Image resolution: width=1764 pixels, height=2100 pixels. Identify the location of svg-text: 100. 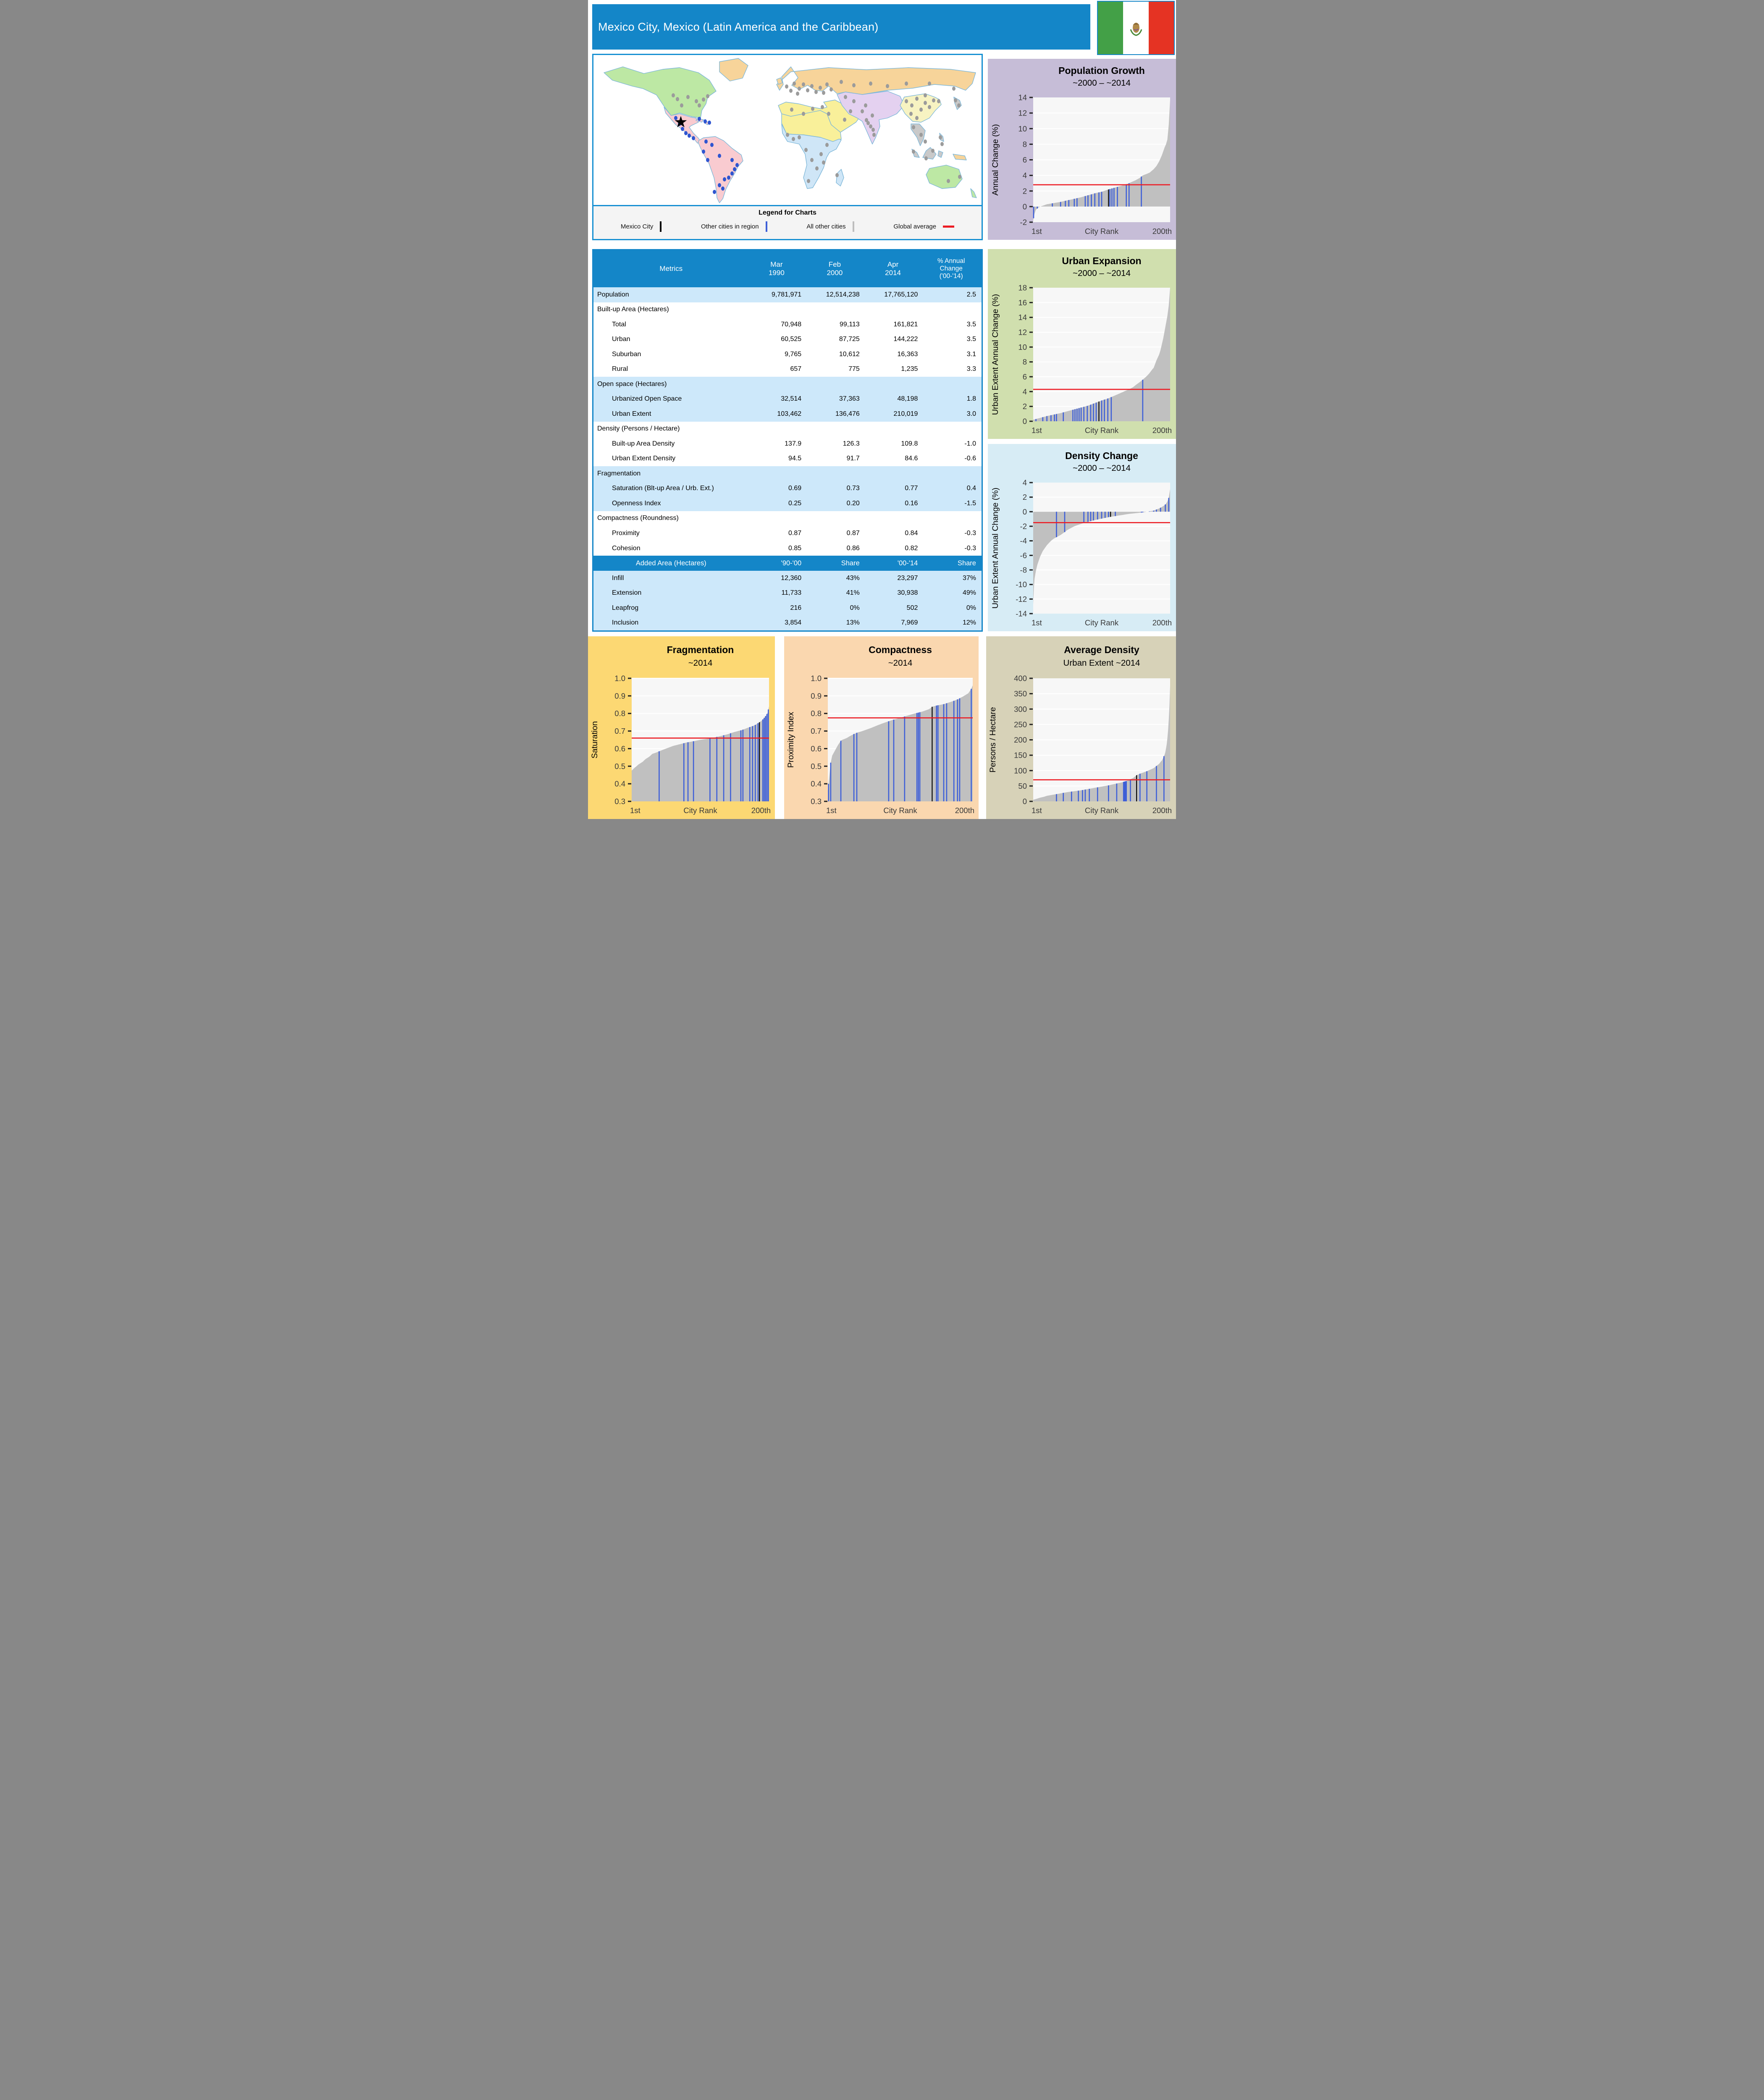
(1020, 770).